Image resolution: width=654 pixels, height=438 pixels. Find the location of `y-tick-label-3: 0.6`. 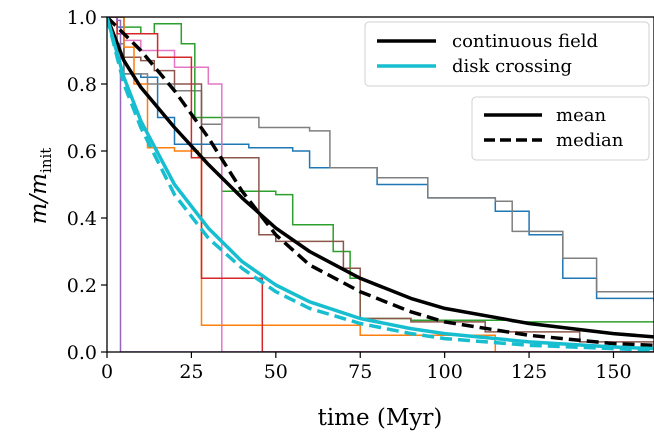

y-tick-label-3: 0.6 is located at coordinates (82, 152).